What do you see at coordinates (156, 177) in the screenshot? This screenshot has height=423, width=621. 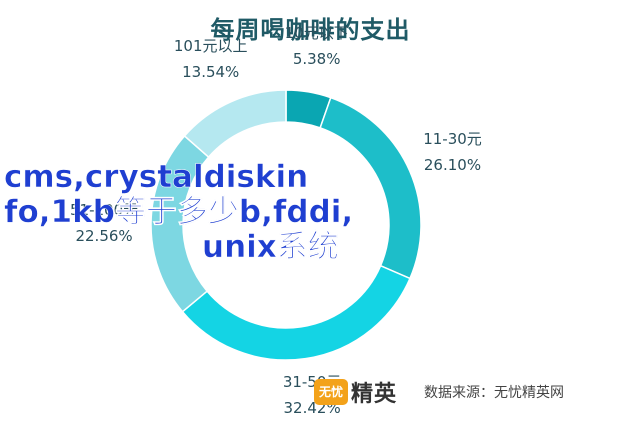 I see `overlay-line-1: cms,crystaldiskin` at bounding box center [156, 177].